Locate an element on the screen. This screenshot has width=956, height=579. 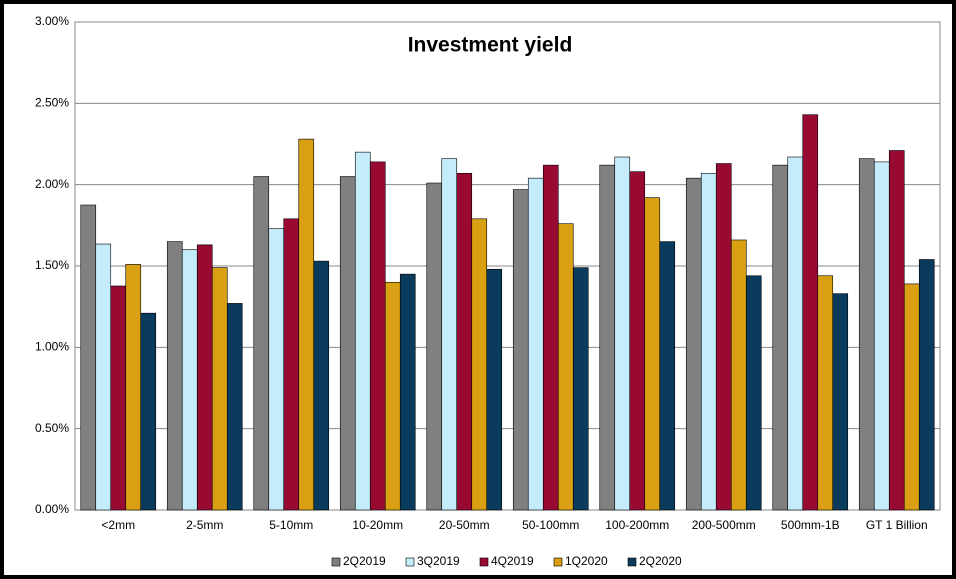
x-tick-label: 5-10mm is located at coordinates (291, 525).